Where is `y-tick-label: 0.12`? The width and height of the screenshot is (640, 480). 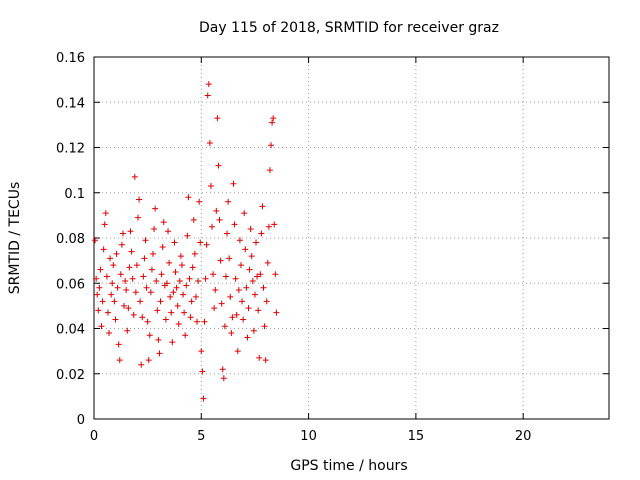
y-tick-label: 0.12 is located at coordinates (70, 149).